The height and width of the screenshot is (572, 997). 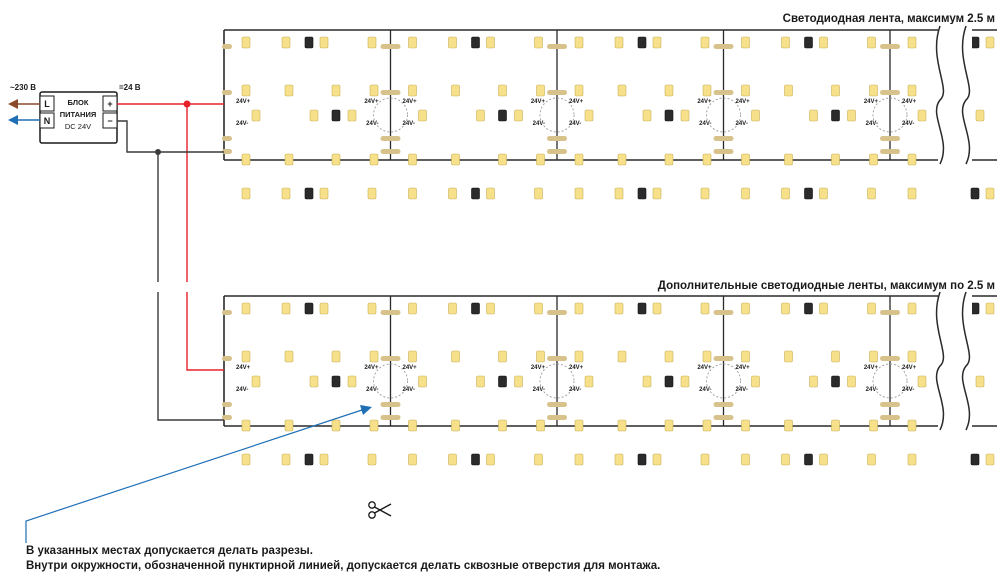 I want to click on wire-negative, so click(x=170, y=270).